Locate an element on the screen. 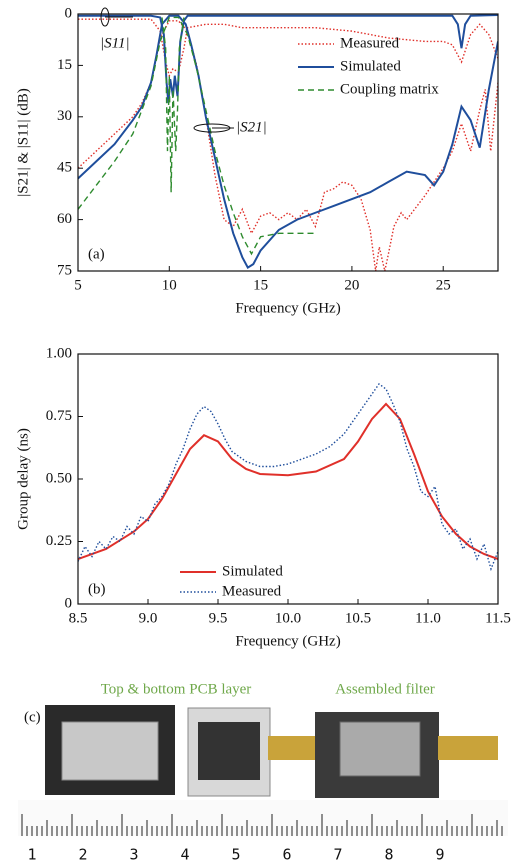 The height and width of the screenshot is (867, 519). x-tick-label: 10.0 is located at coordinates (288, 618).